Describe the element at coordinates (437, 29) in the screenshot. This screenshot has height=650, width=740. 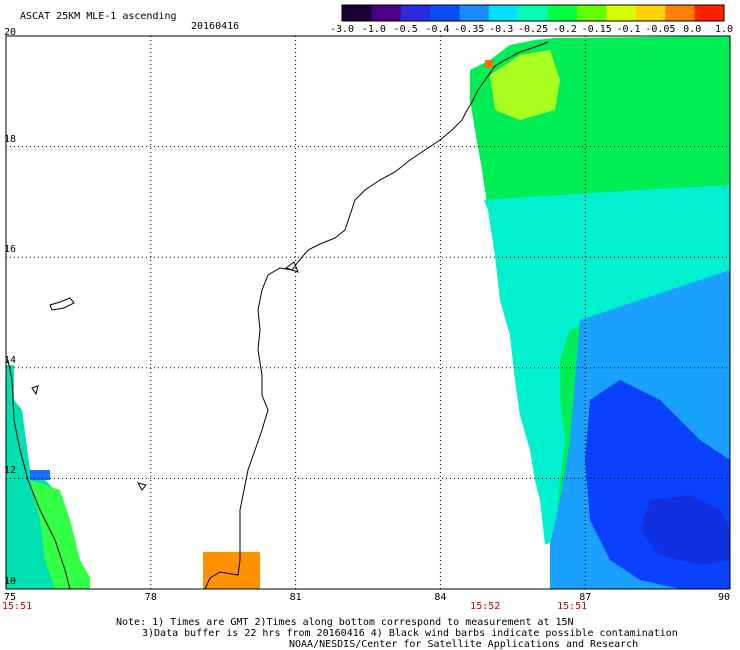
I see `colorbar-label: -0.4` at that location.